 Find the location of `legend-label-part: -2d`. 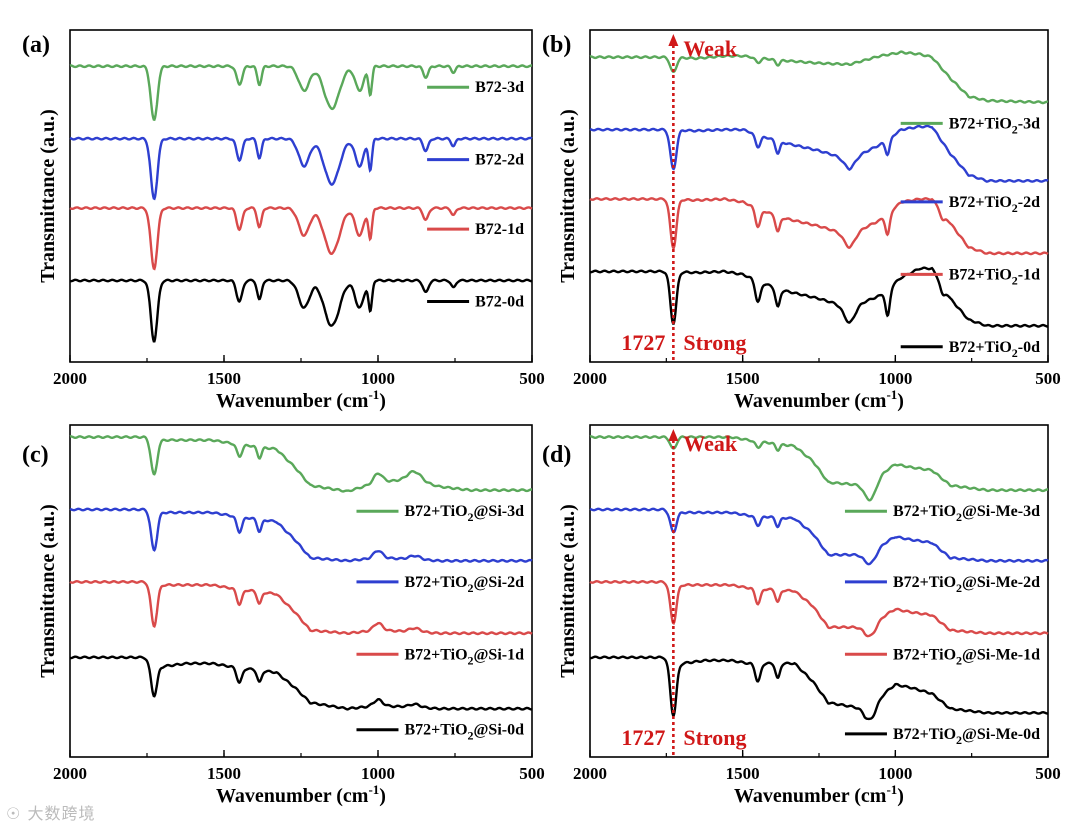

legend-label-part: -2d is located at coordinates (1029, 202).